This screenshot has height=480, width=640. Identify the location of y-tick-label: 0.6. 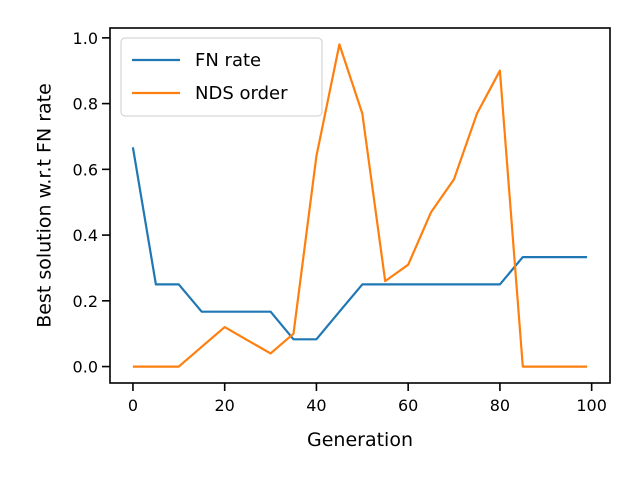
(85, 169).